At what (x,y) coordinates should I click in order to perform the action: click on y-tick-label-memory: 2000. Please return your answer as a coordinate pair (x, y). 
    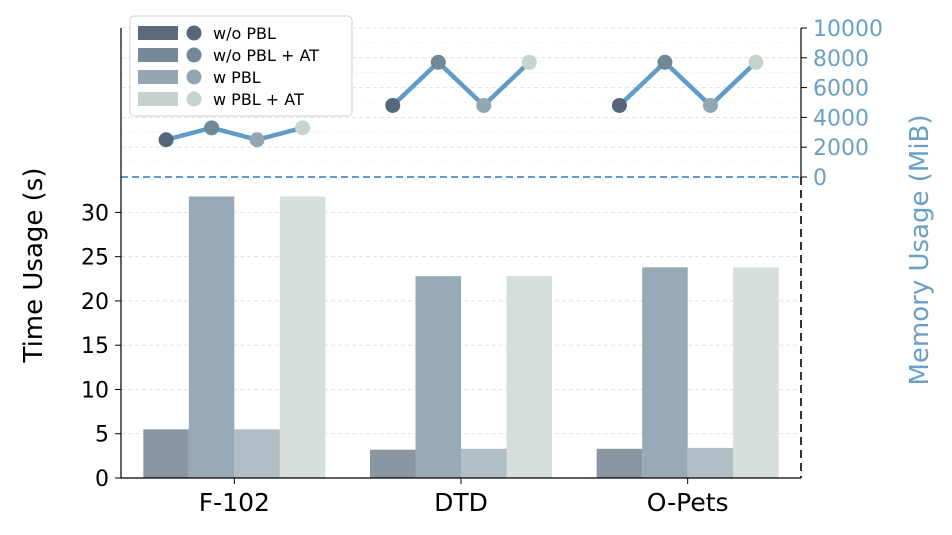
    Looking at the image, I should click on (841, 148).